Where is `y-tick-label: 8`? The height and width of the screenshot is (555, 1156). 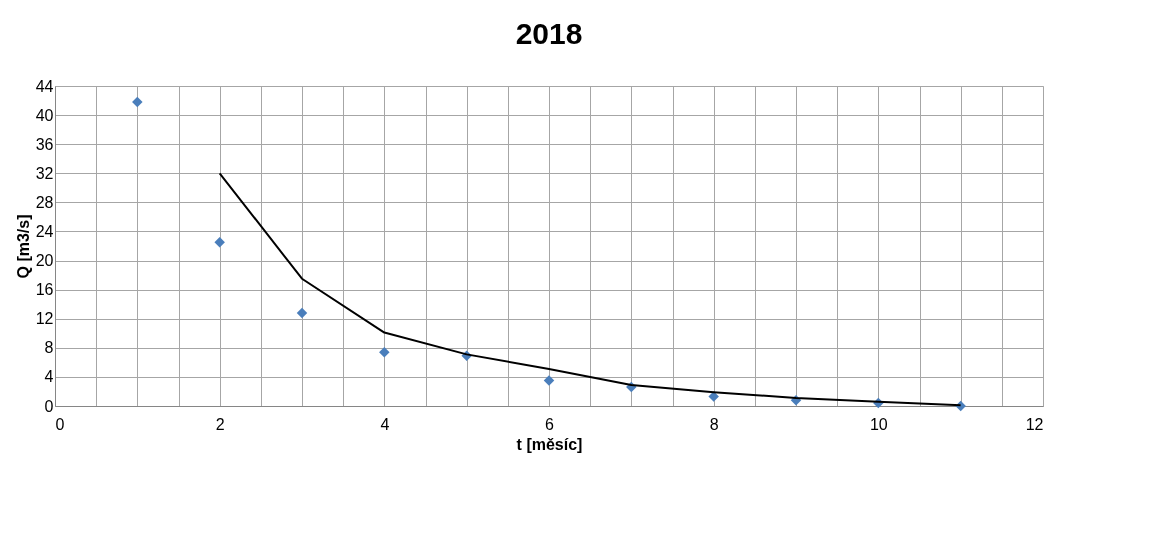 y-tick-label: 8 is located at coordinates (49, 348).